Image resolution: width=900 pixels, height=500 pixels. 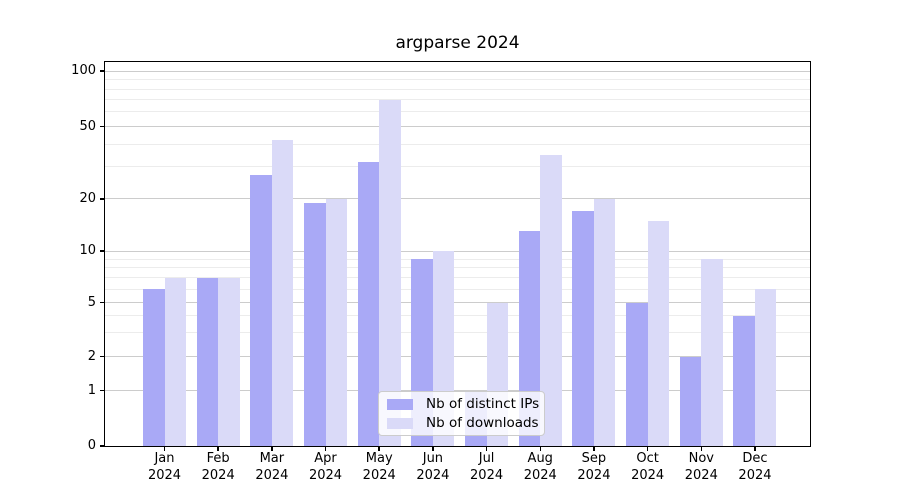 I want to click on x-tick-month: Aug, so click(x=540, y=458).